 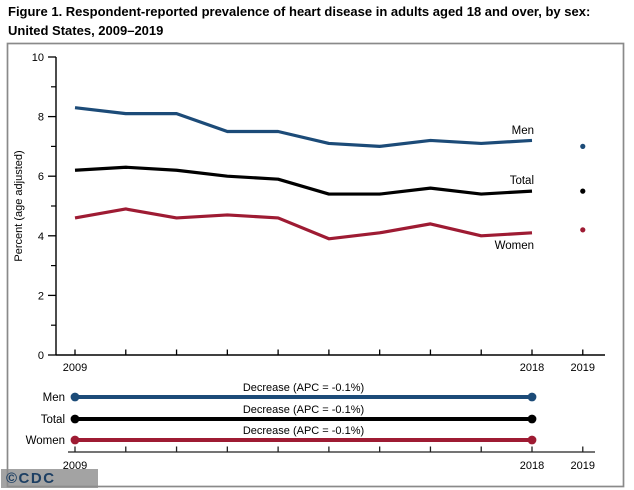 I want to click on y-tick-label: 10, so click(x=38, y=58).